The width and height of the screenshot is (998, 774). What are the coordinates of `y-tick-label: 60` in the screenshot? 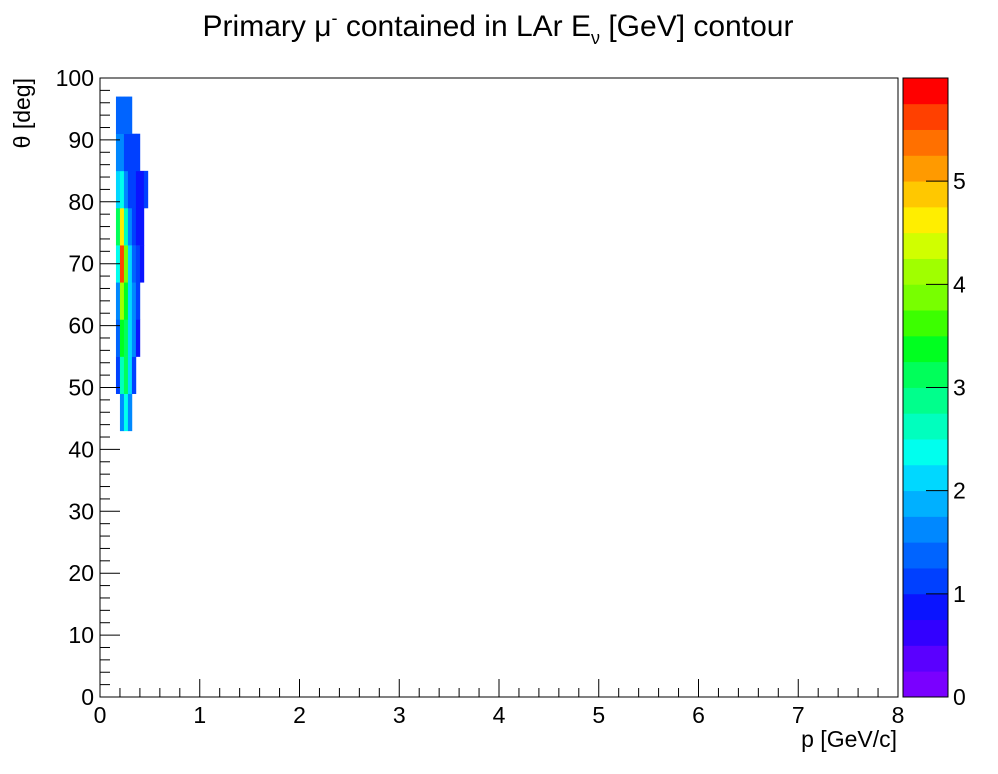 It's located at (81, 326).